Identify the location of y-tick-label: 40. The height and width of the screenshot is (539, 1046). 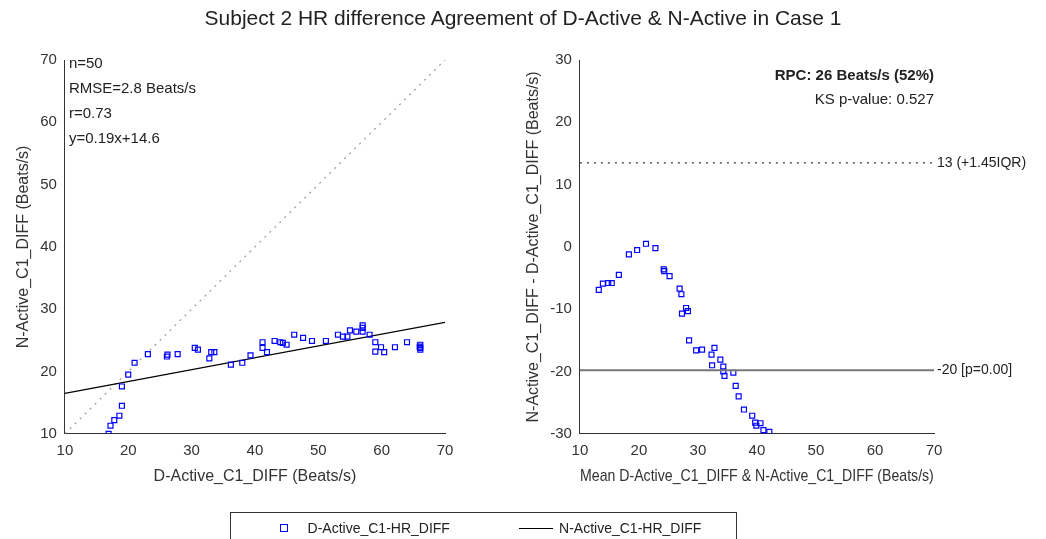
(48, 246).